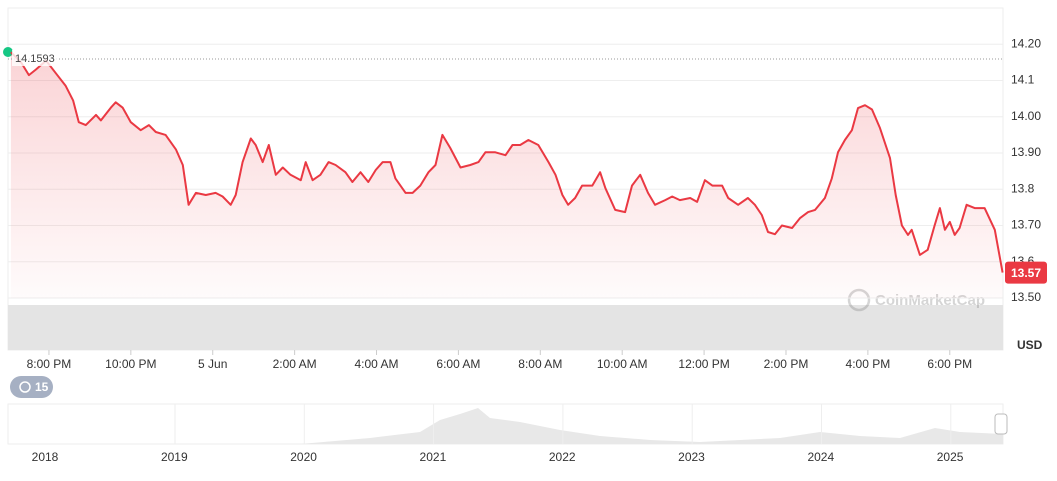 The width and height of the screenshot is (1057, 481). Describe the element at coordinates (303, 457) in the screenshot. I see `navigator-label: 2020` at that location.